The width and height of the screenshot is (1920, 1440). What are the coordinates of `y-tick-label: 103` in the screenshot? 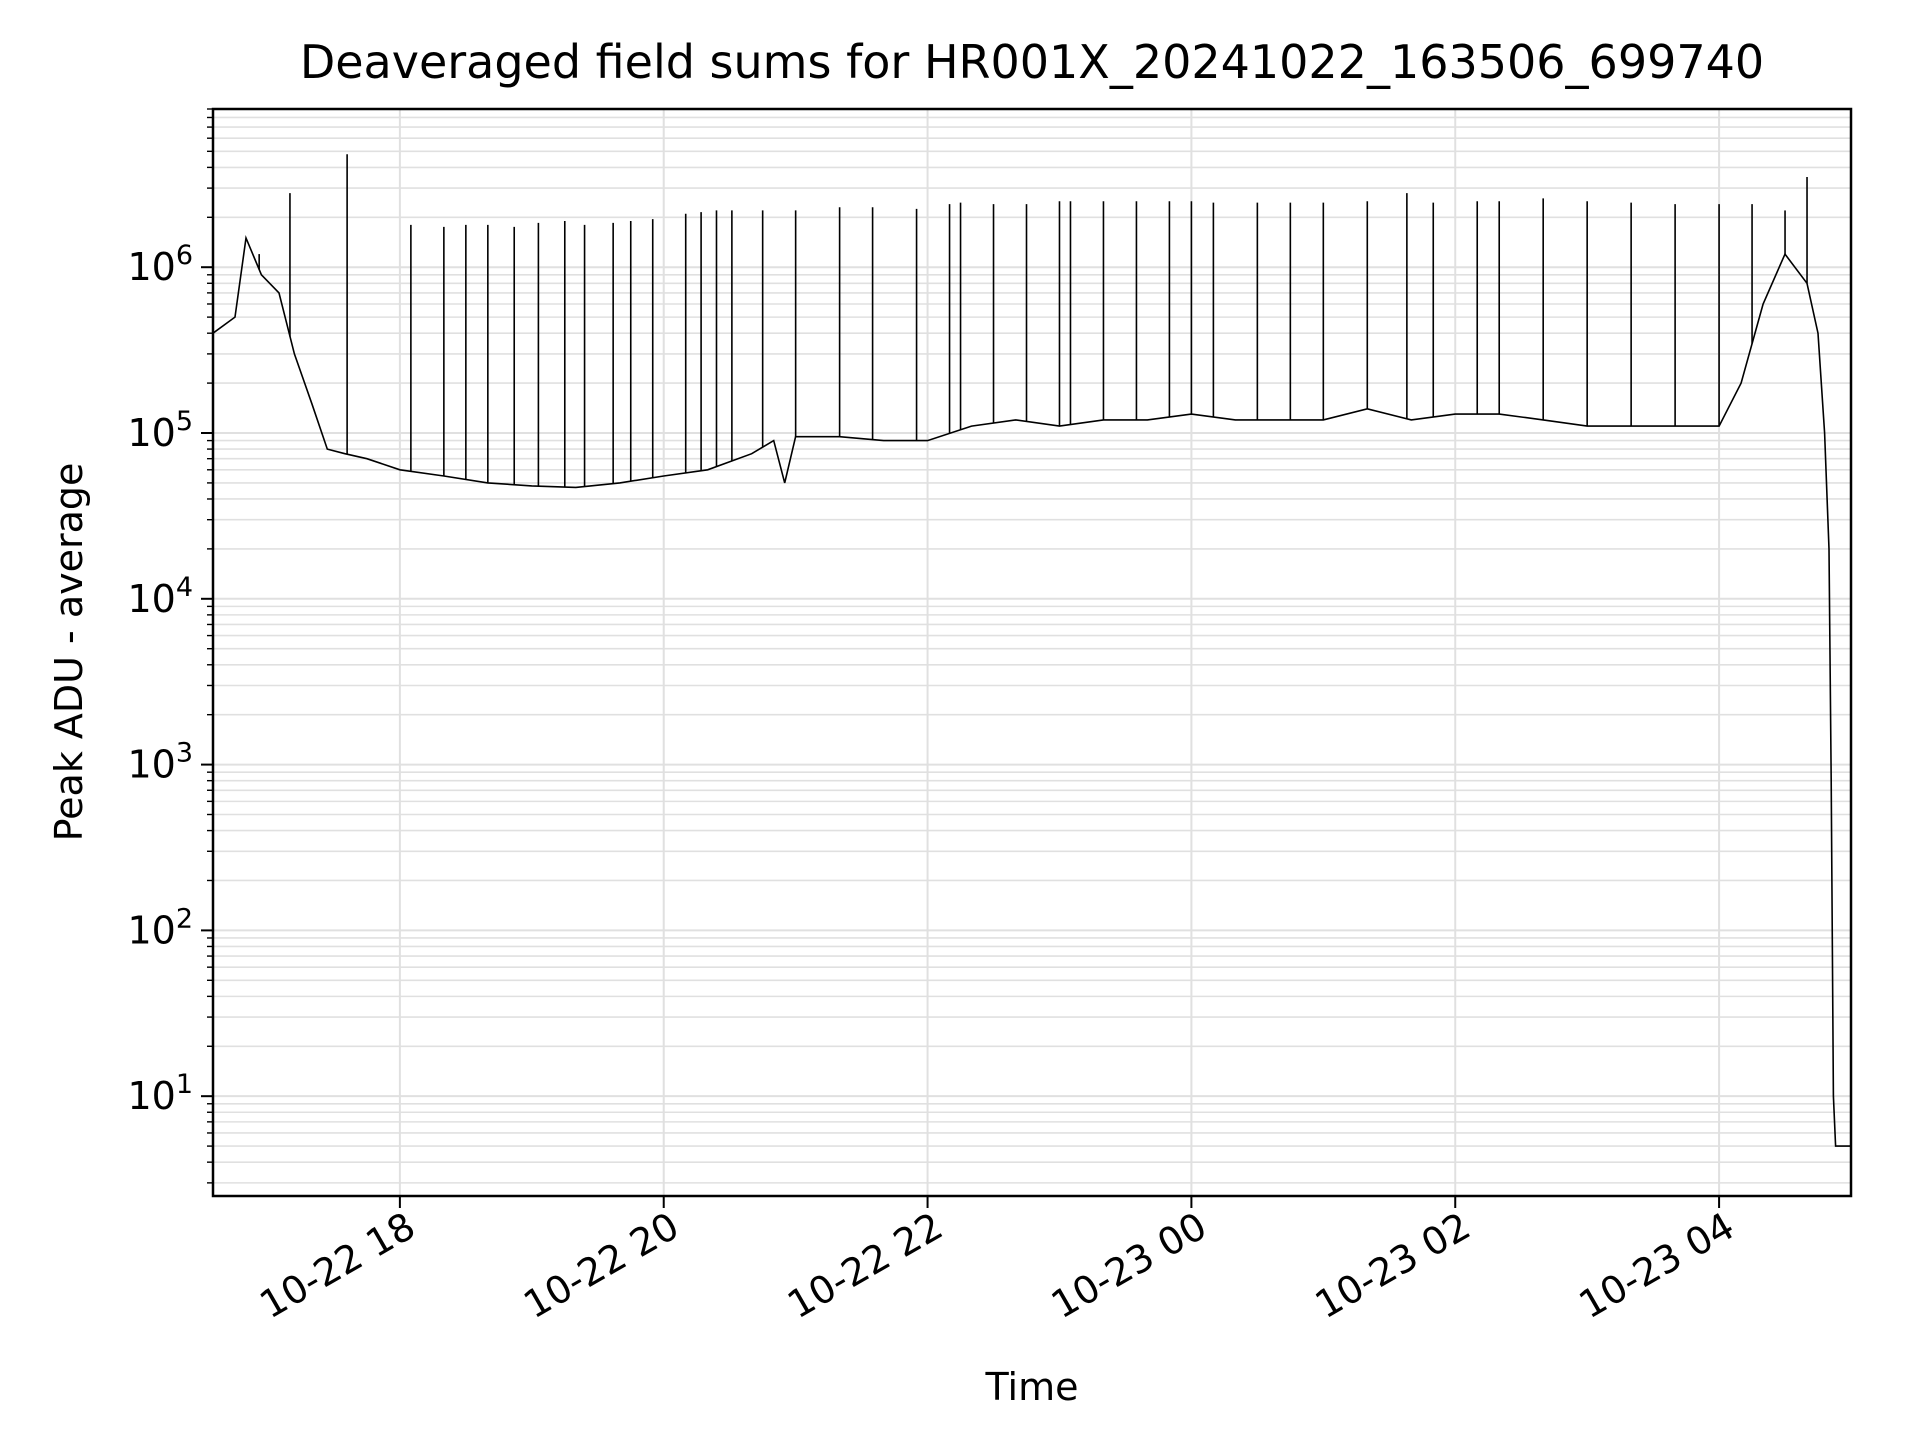 It's located at (160, 762).